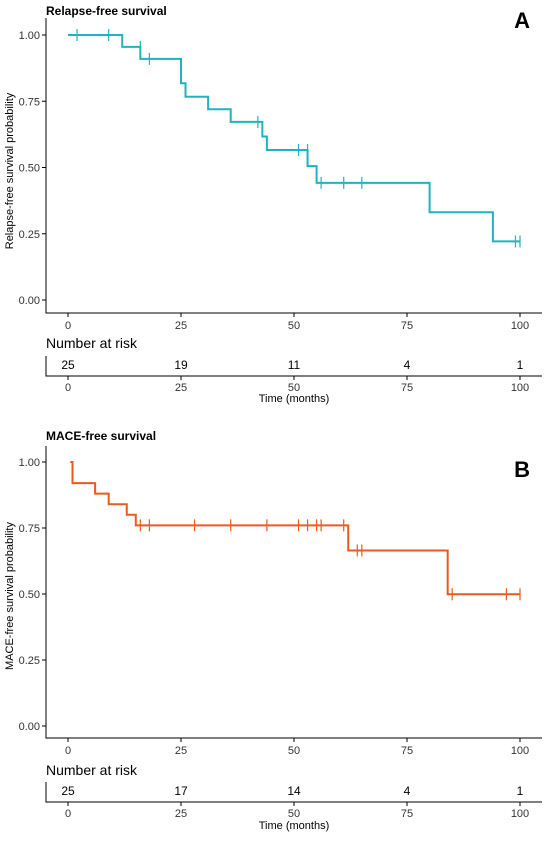 The width and height of the screenshot is (550, 843). Describe the element at coordinates (10, 596) in the screenshot. I see `panel-b-y-axis-label: MACE-free survival probability` at that location.